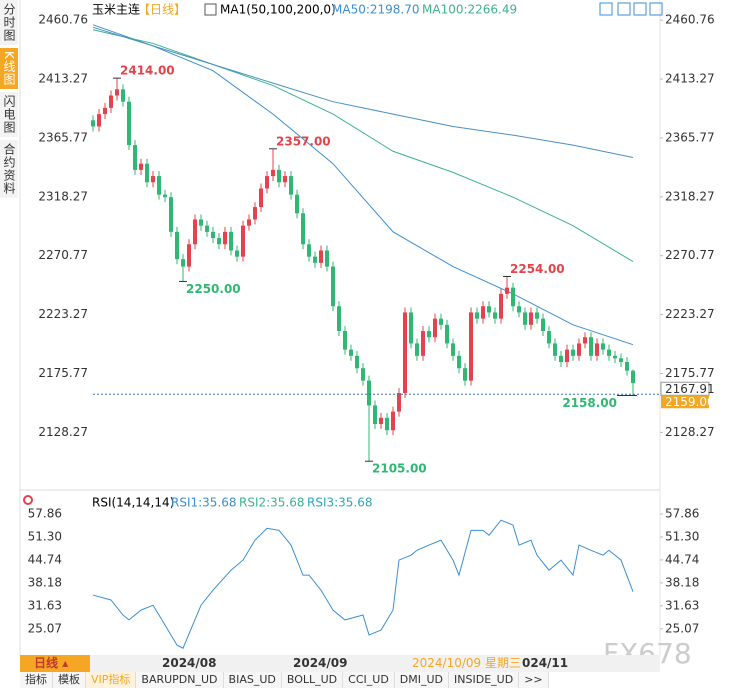 Image resolution: width=732 pixels, height=688 pixels. I want to click on toolbar-tab: BIAS_UD, so click(252, 680).